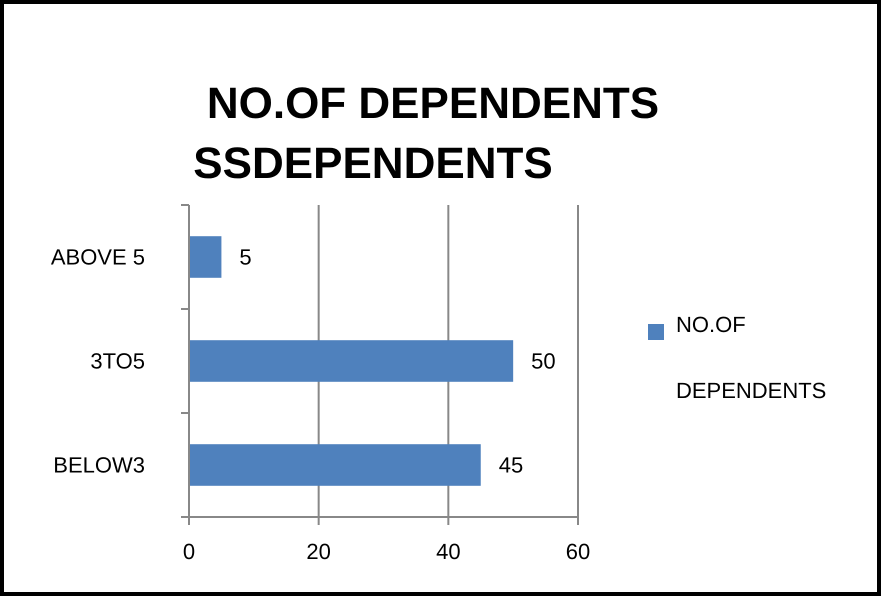 This screenshot has height=596, width=881. I want to click on data-label: 50, so click(543, 361).